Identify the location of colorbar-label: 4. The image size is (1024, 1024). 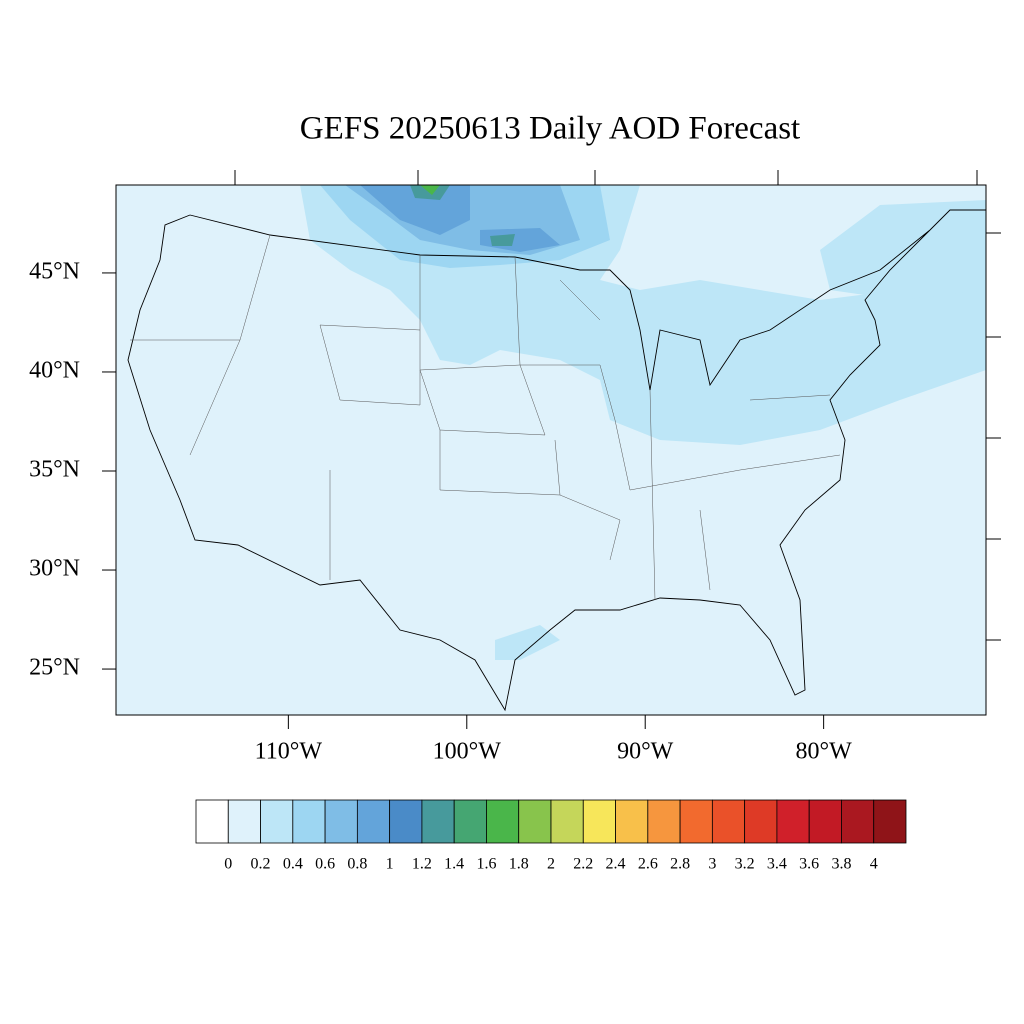
(874, 864).